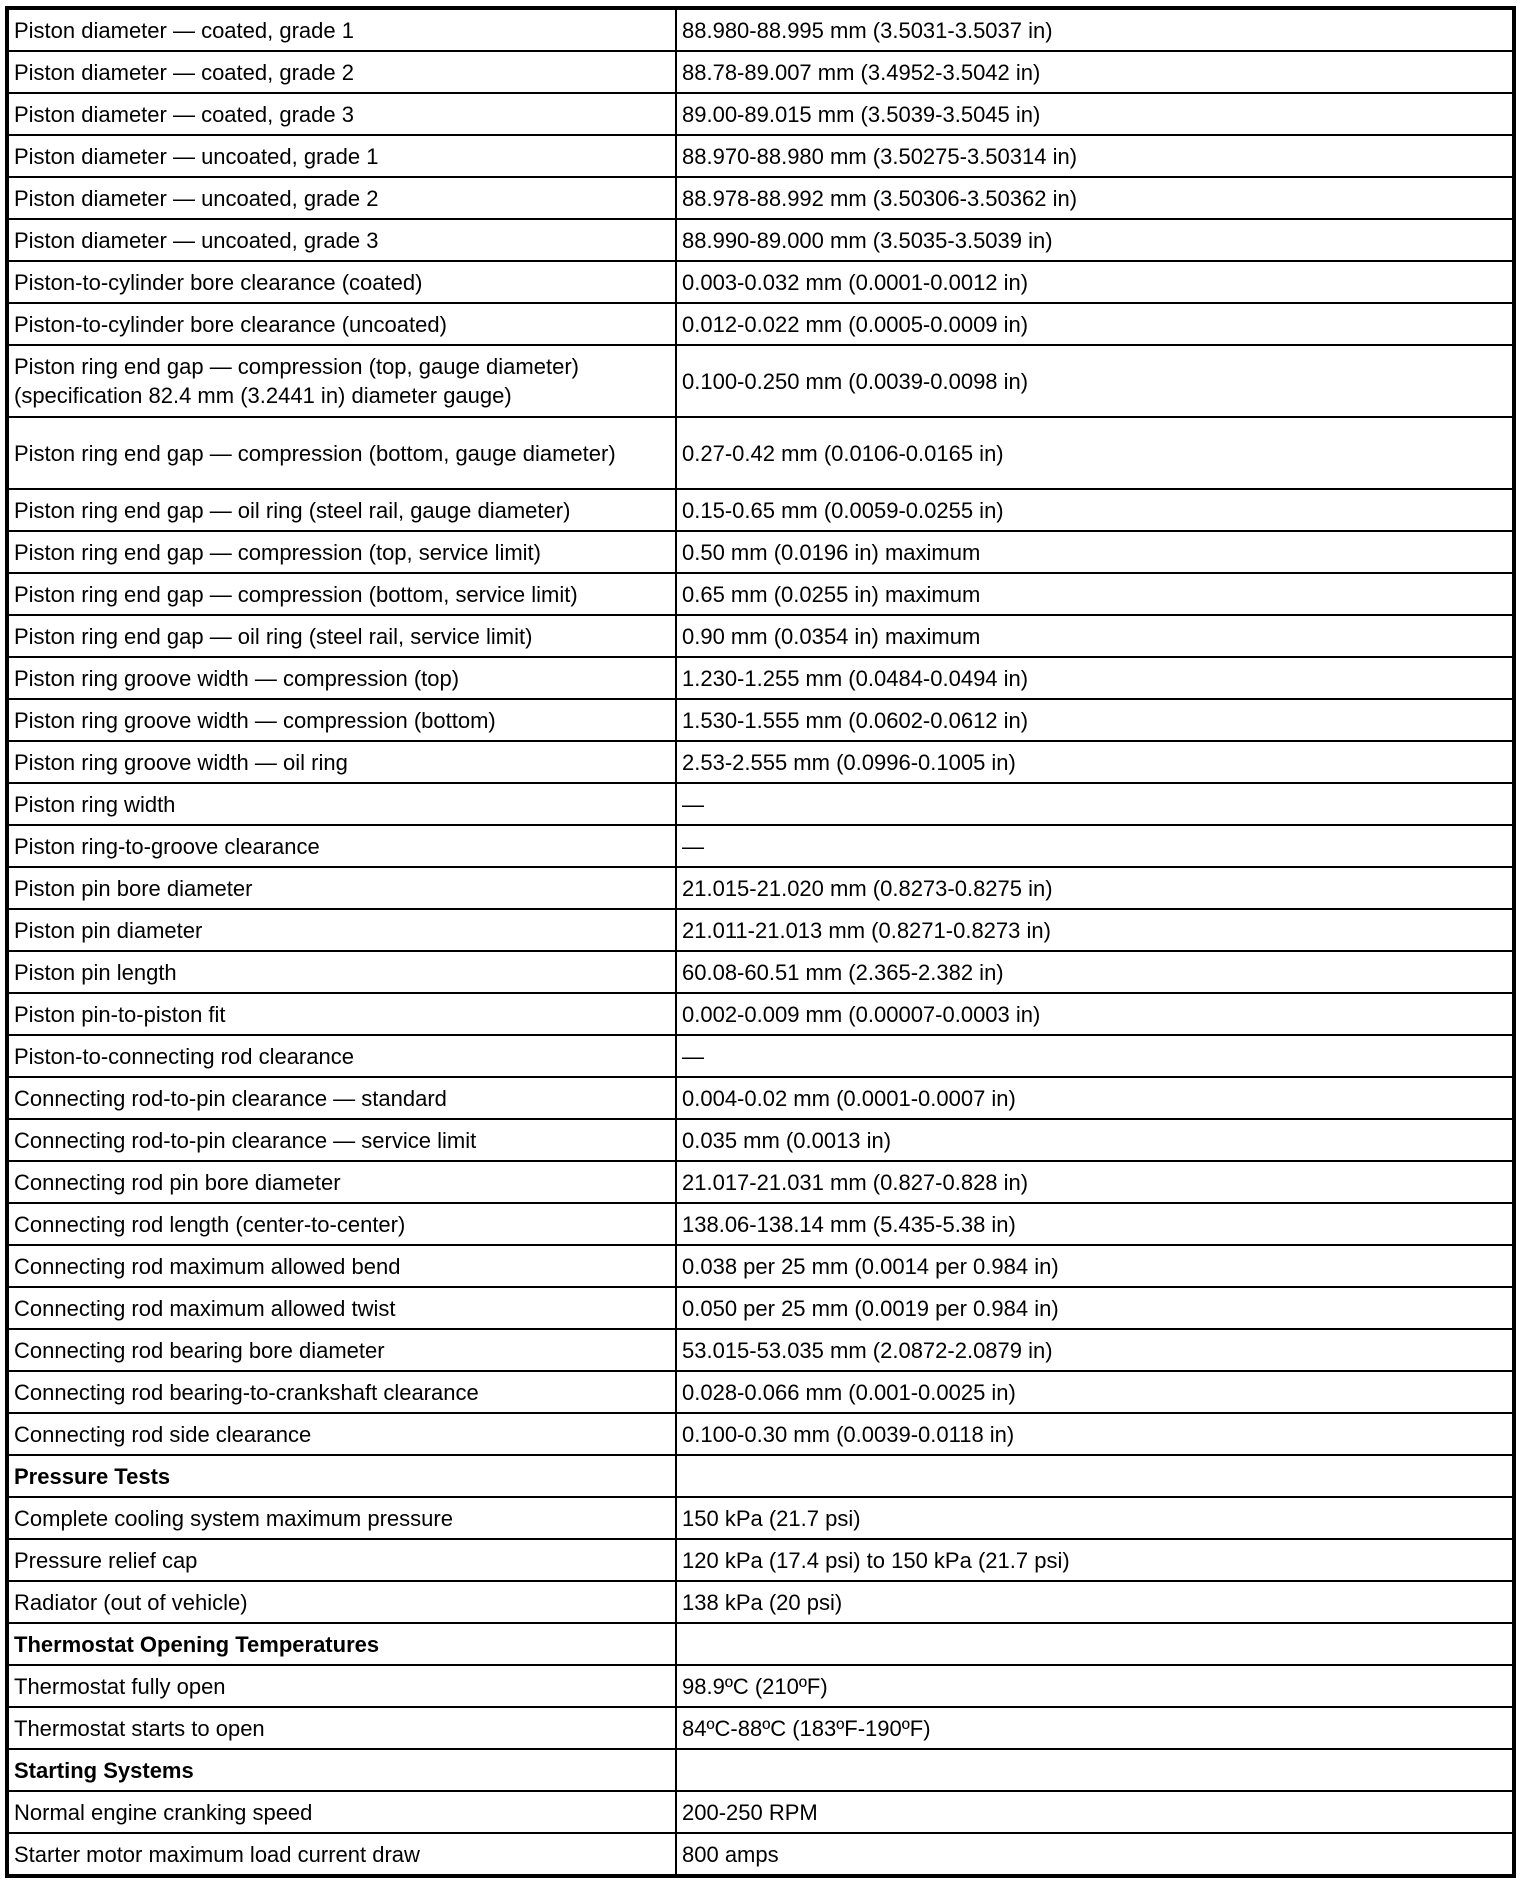 This screenshot has height=1894, width=1520. I want to click on spec-label: Piston diameter — coated, grade 3, so click(341, 114).